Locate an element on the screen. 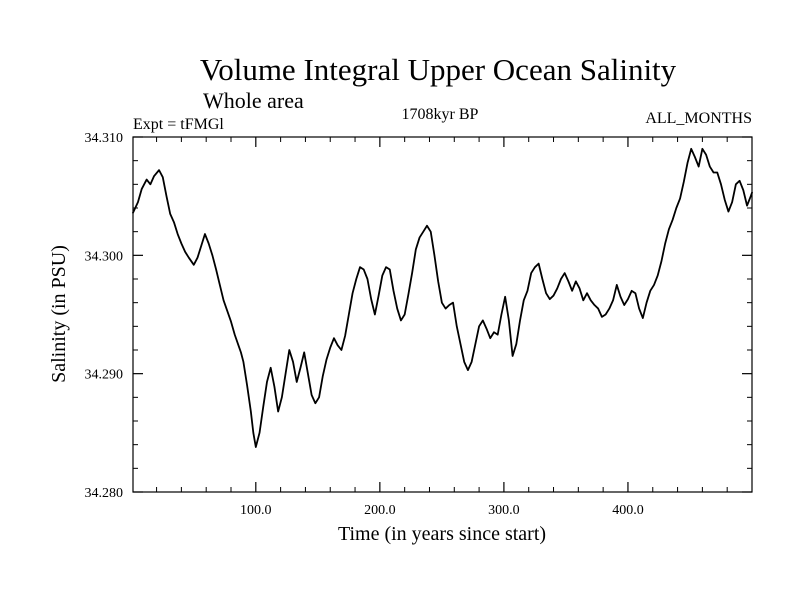  x-tick-label: 300.0 is located at coordinates (504, 510).